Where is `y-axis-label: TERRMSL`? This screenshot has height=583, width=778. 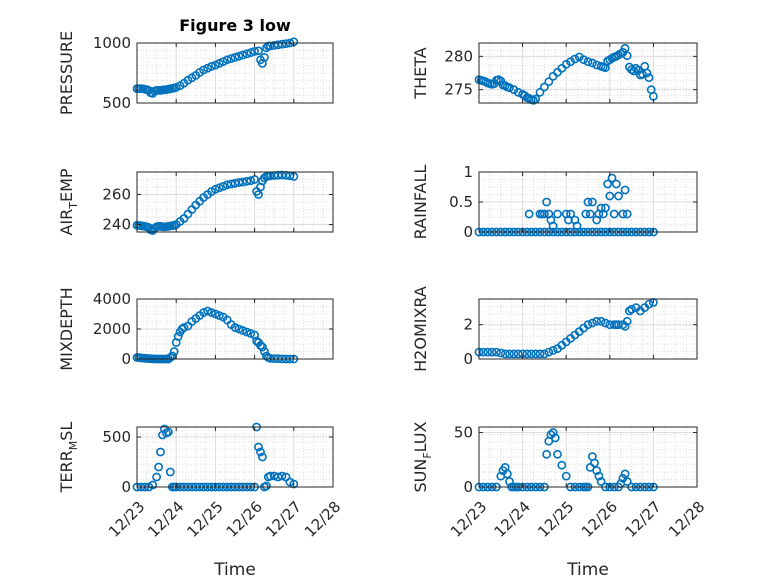
y-axis-label: TERRMSL is located at coordinates (68, 458).